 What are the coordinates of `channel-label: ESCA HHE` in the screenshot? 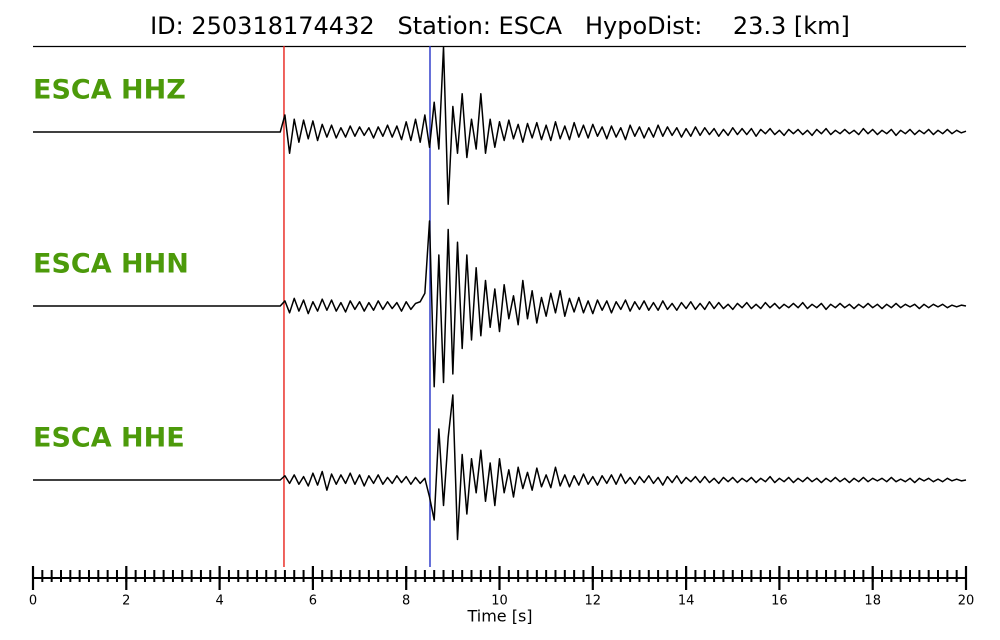 It's located at (109, 438).